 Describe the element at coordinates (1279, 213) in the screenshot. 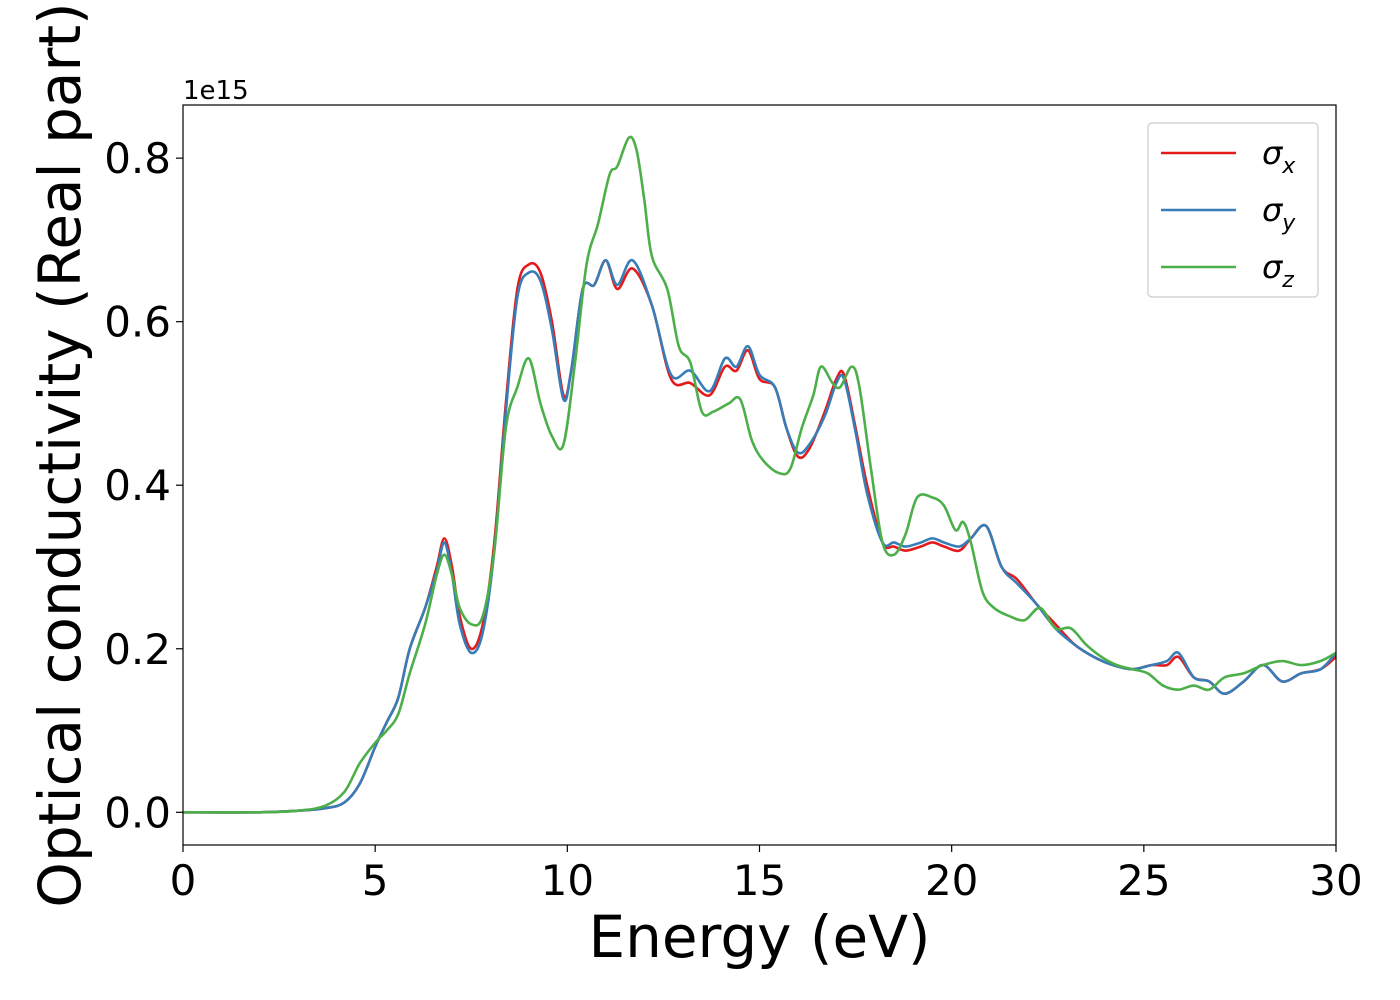

I see `legend-label-y: σy` at that location.